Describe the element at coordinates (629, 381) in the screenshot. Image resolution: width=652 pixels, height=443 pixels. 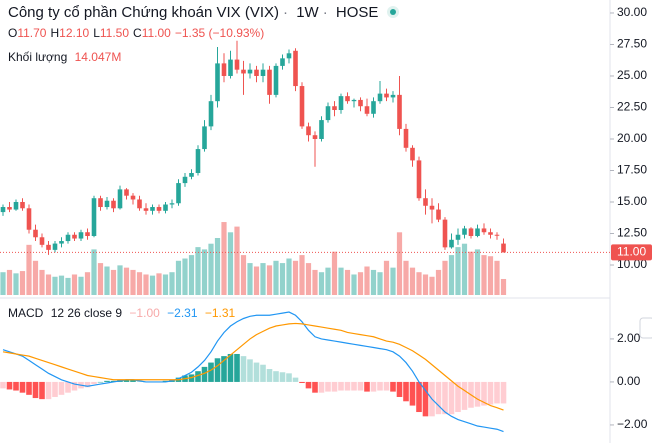
I see `y-tick-label: 0.00` at that location.